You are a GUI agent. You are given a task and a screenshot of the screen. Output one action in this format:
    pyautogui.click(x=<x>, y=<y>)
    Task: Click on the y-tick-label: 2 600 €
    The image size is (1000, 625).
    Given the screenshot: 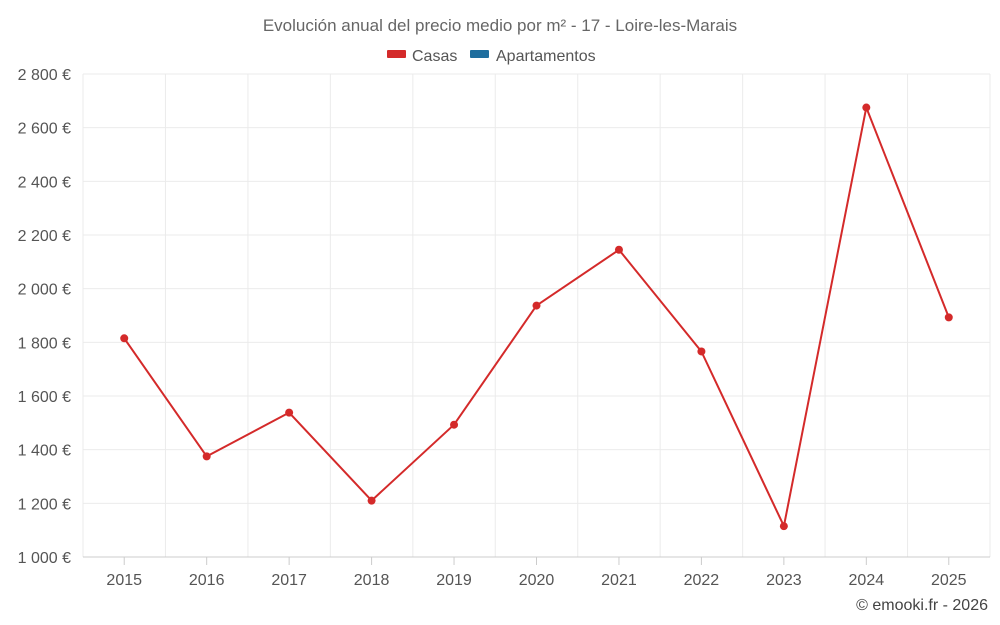 What is the action you would take?
    pyautogui.click(x=44, y=129)
    